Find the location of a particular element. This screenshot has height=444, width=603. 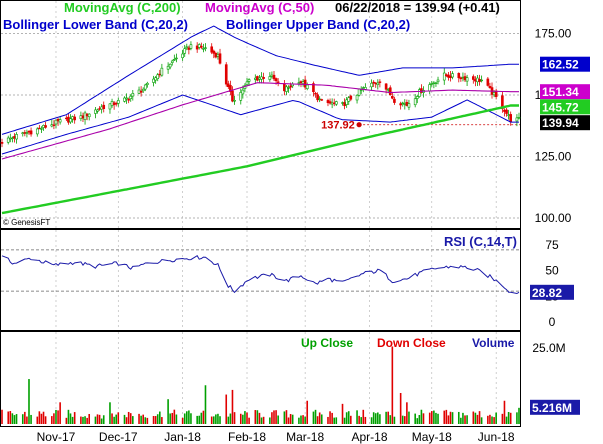

rsi-series is located at coordinates (260, 275).